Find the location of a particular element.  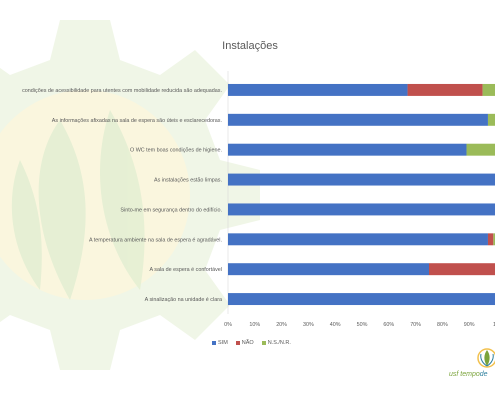

legend-label-ns: N.S./N.R. is located at coordinates (279, 343).